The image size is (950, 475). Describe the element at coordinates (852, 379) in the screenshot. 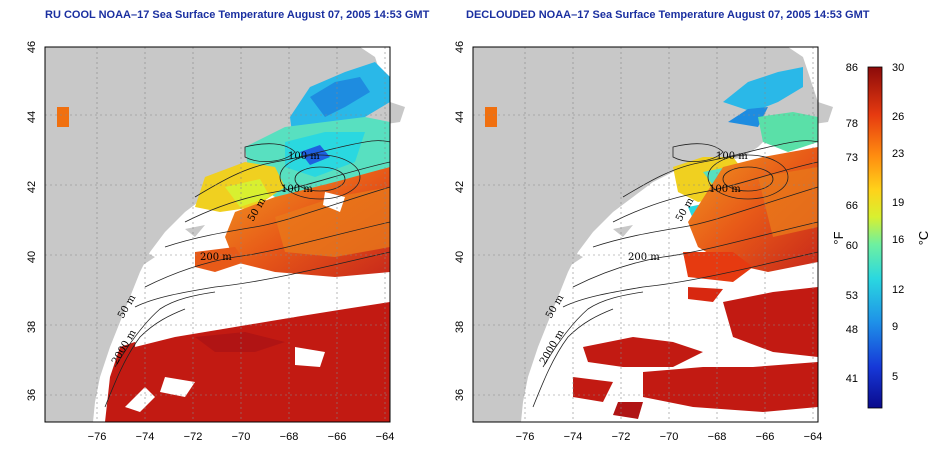

I see `fahrenheit-tick: 41` at that location.